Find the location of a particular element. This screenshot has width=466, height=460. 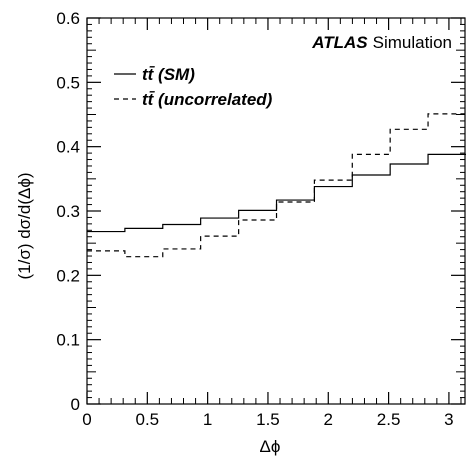

legend-label: tt̄ (SM) is located at coordinates (168, 74).